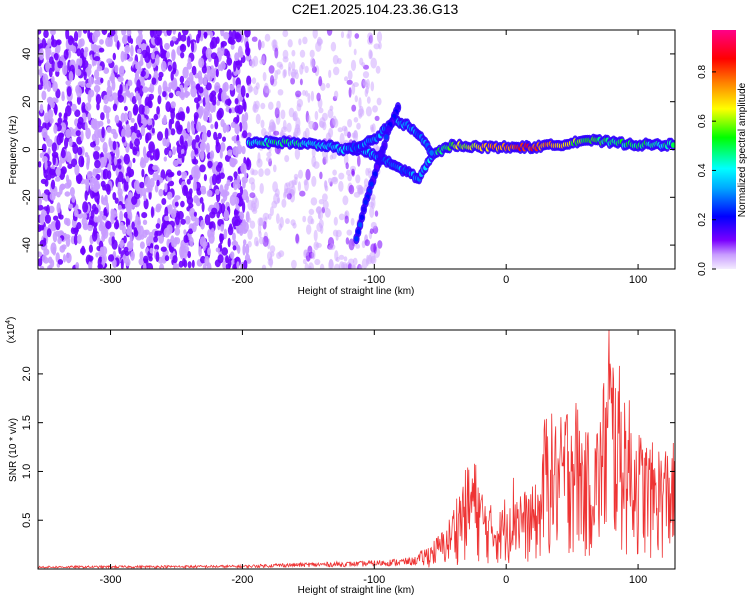 The width and height of the screenshot is (750, 600). Describe the element at coordinates (356, 291) in the screenshot. I see `spectrogram-x-axis-label: Height of straight line (km)` at that location.